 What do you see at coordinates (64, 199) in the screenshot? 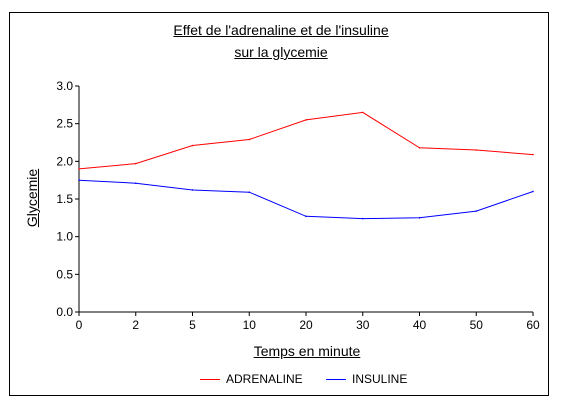
I see `y-tick-label: 1.5` at bounding box center [64, 199].